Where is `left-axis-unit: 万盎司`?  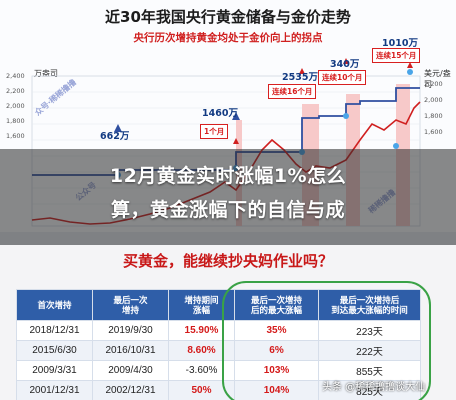
left-axis-unit: 万盎司 is located at coordinates (46, 73).